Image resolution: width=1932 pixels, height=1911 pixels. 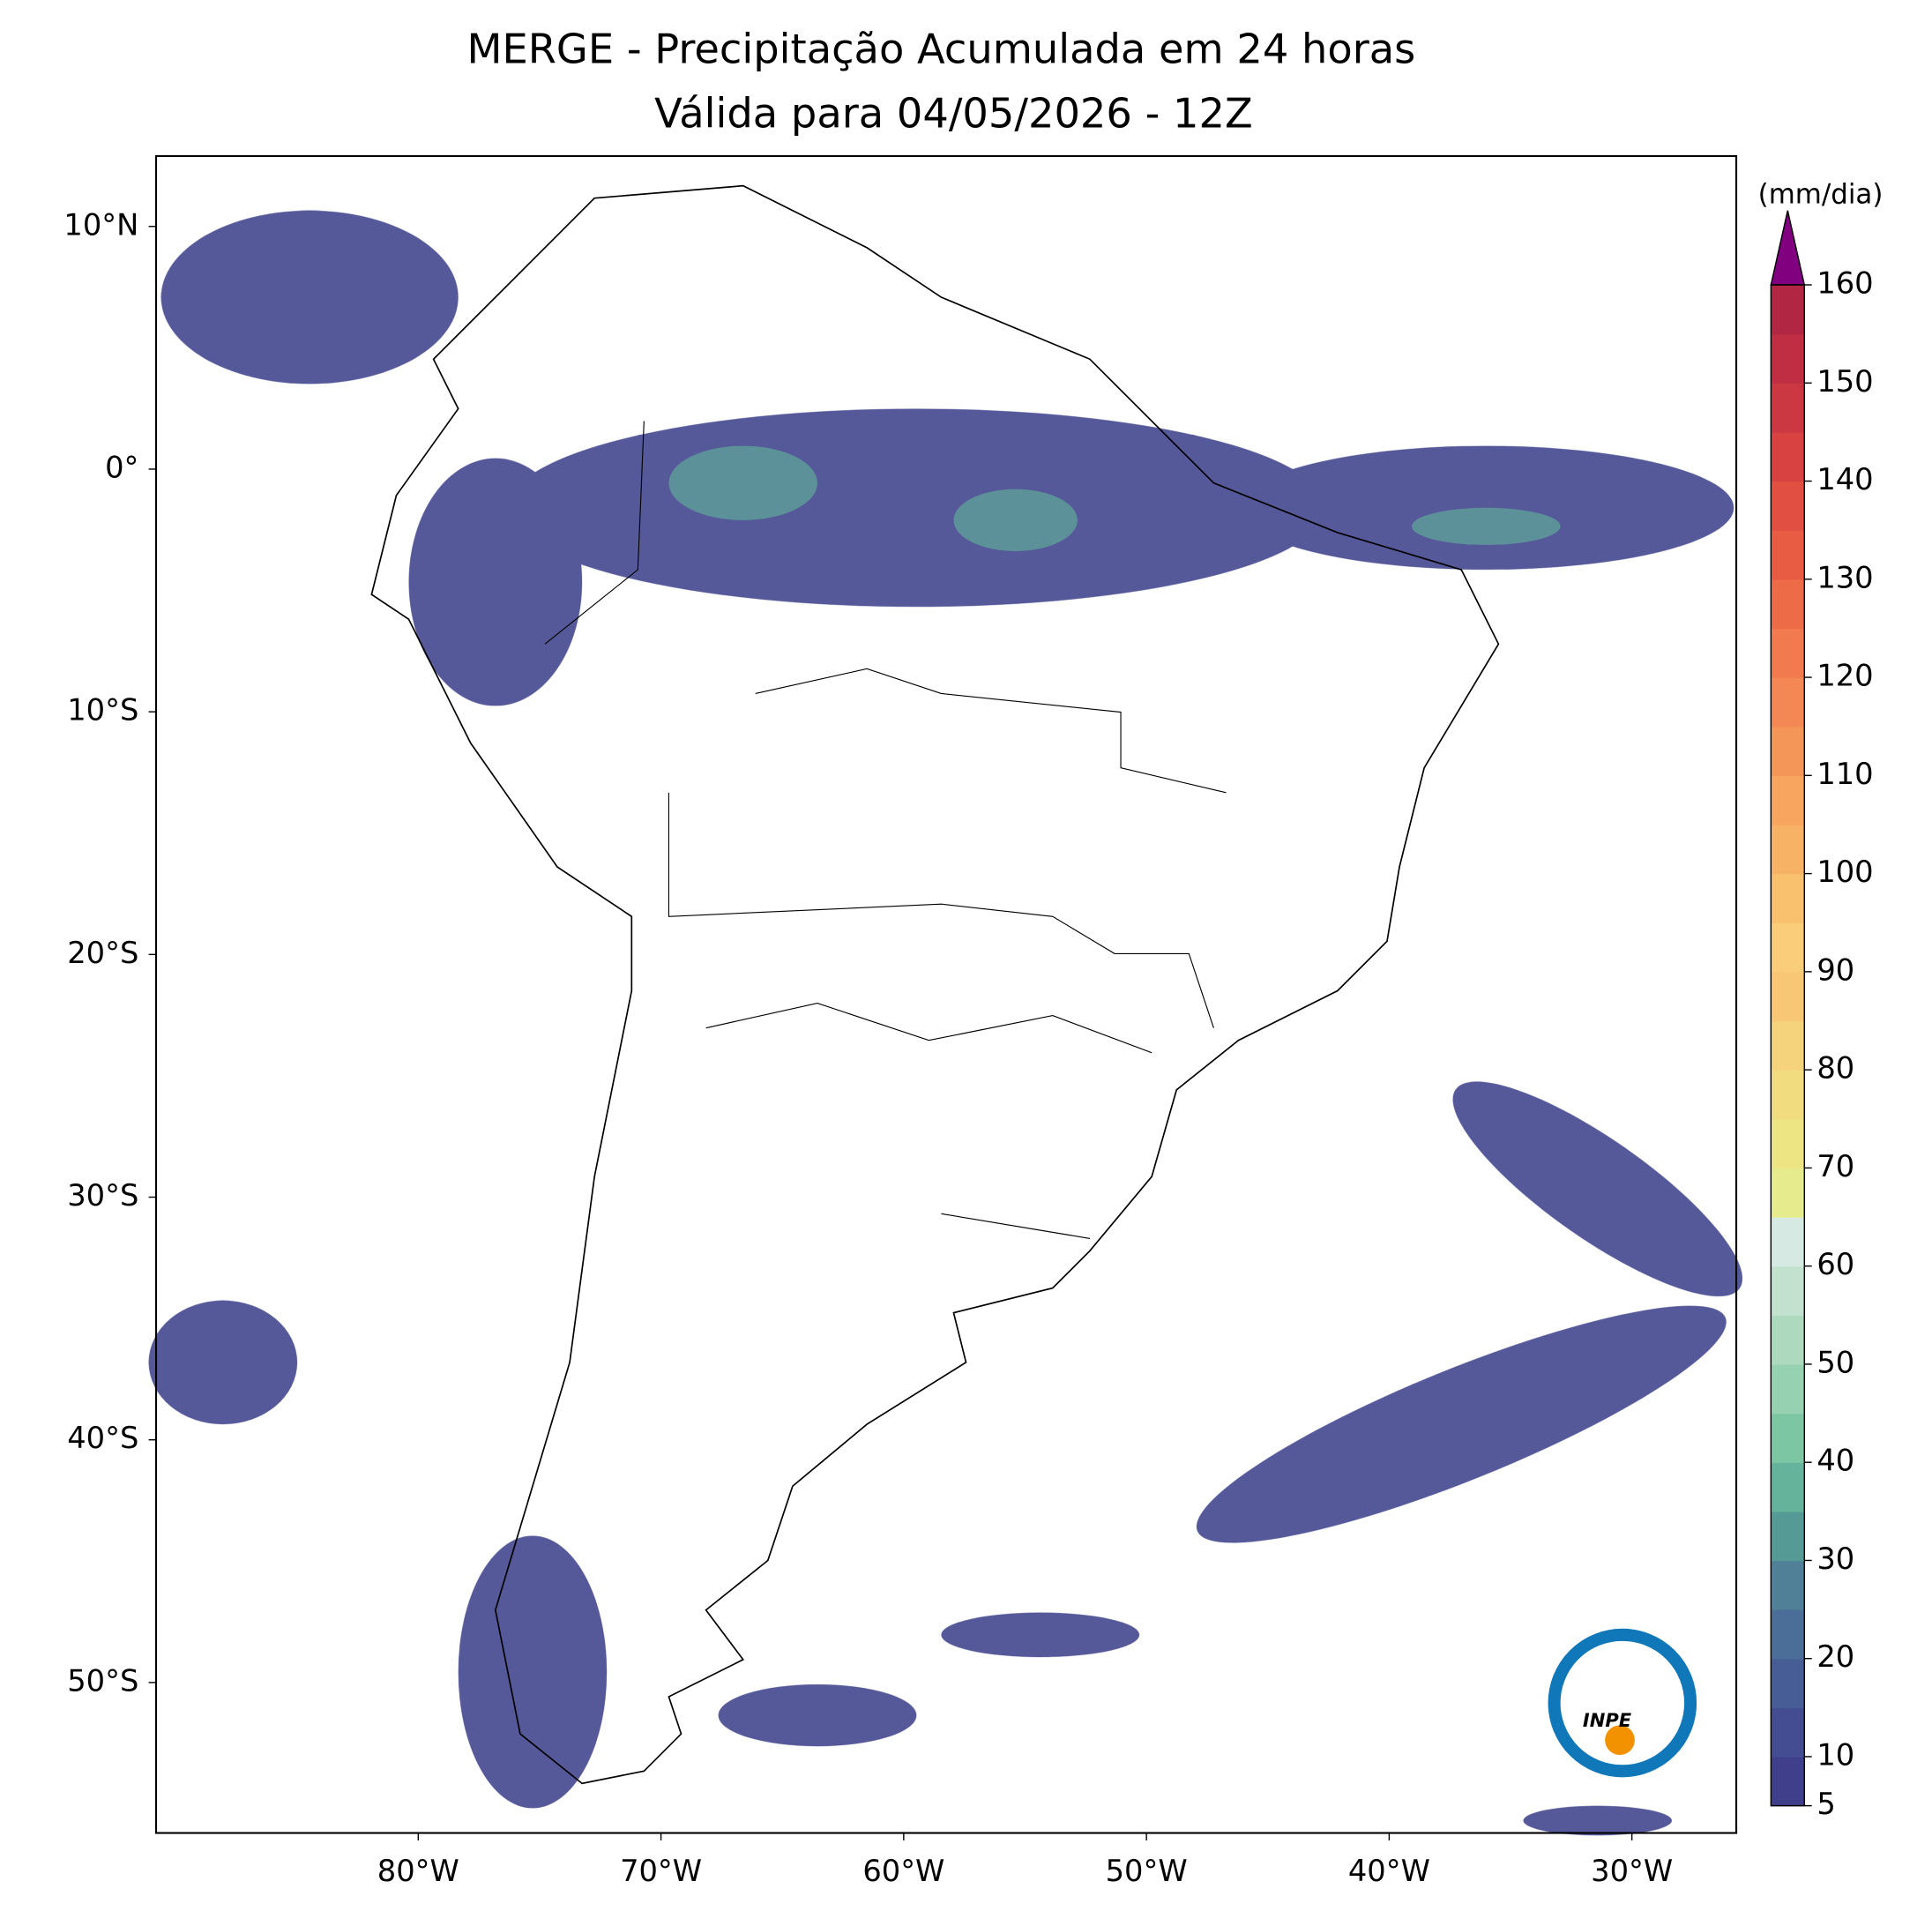 I want to click on colorbar-tick-label: 5, so click(x=1825, y=1804).